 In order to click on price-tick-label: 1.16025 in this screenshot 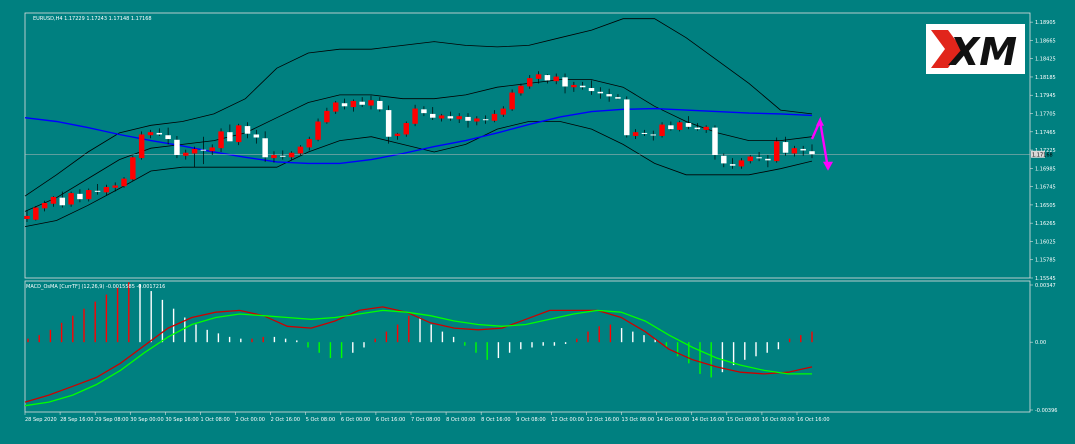, I will do `click(1045, 242)`.